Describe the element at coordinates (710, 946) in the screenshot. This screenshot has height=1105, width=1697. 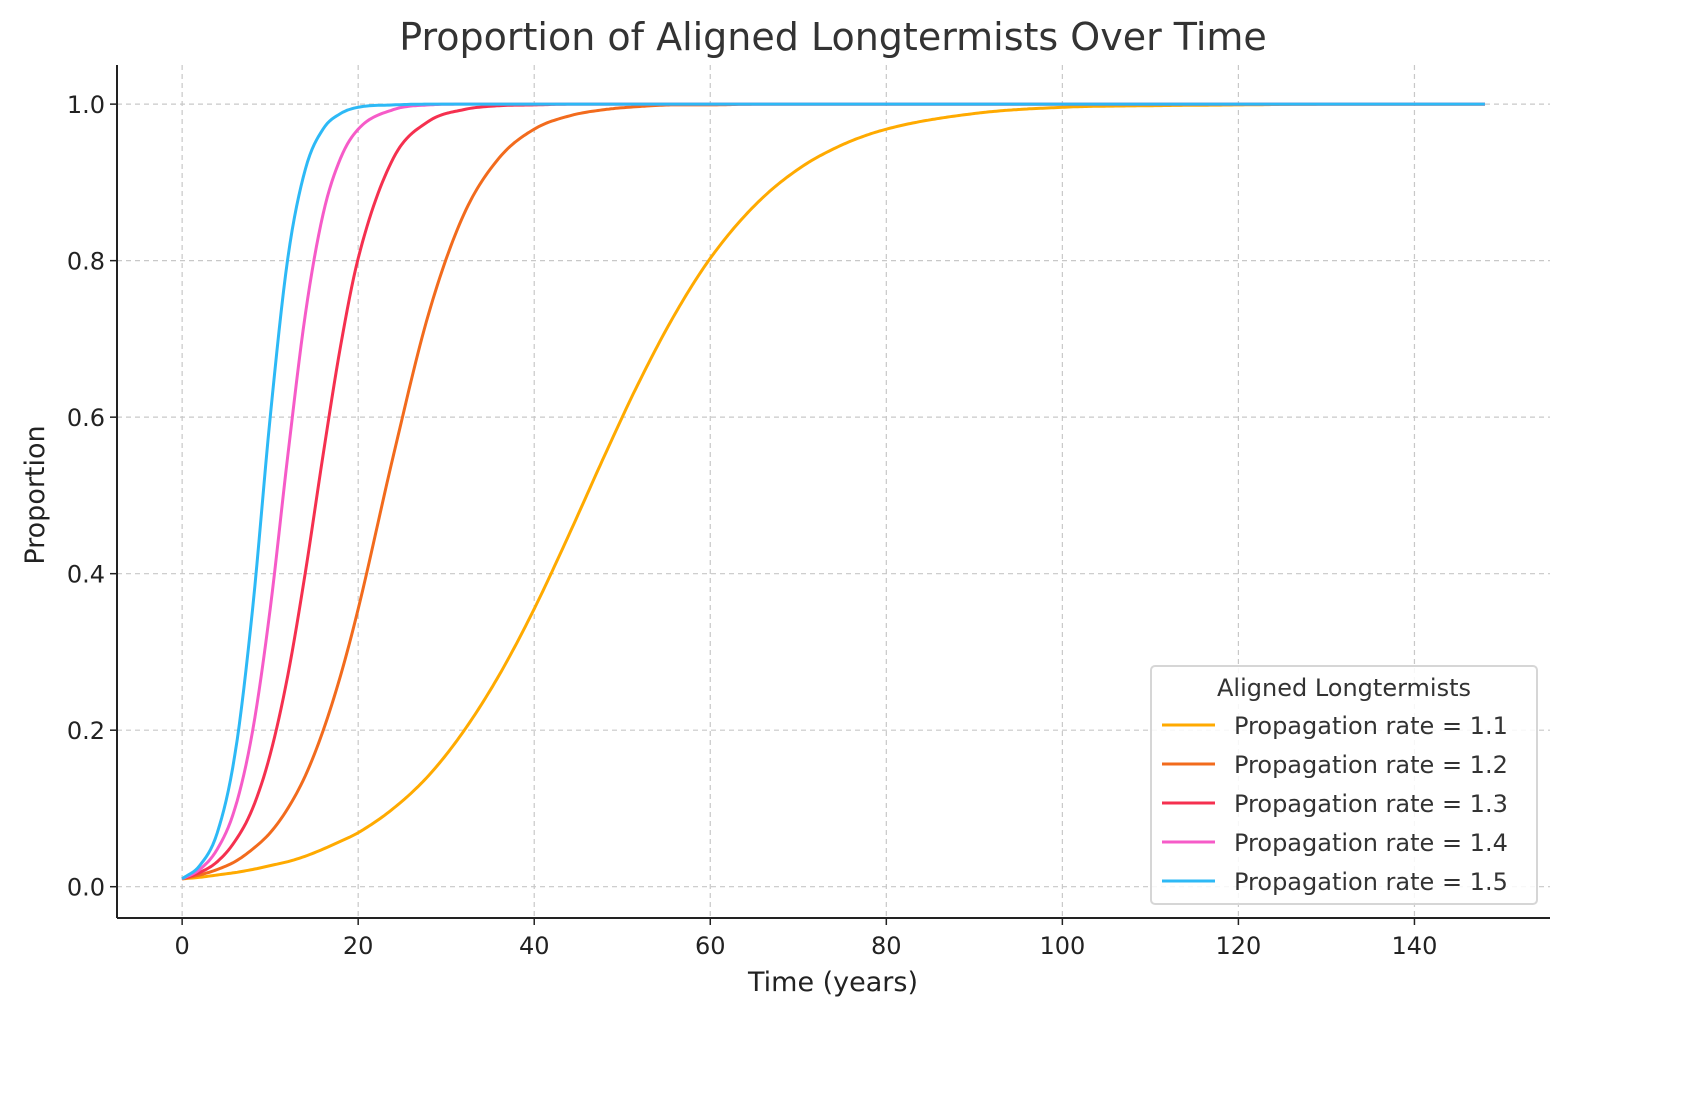
I see `x-tick-label: 60` at that location.